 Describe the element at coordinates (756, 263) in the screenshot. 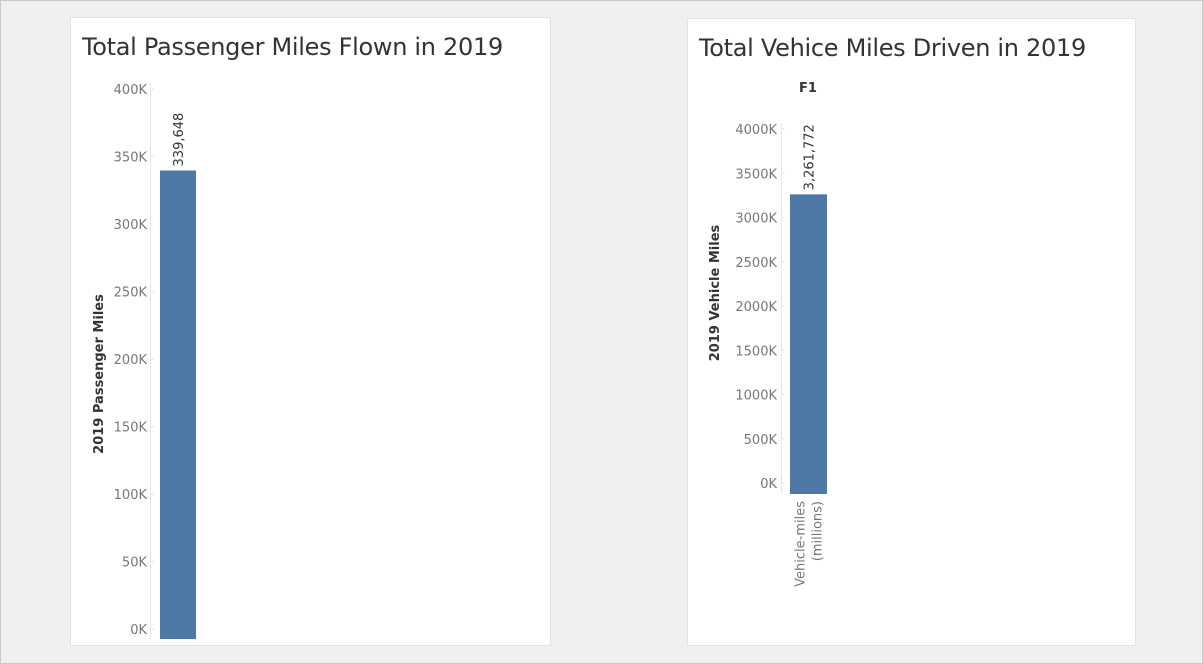

I see `y-tick-label: 2500K` at that location.